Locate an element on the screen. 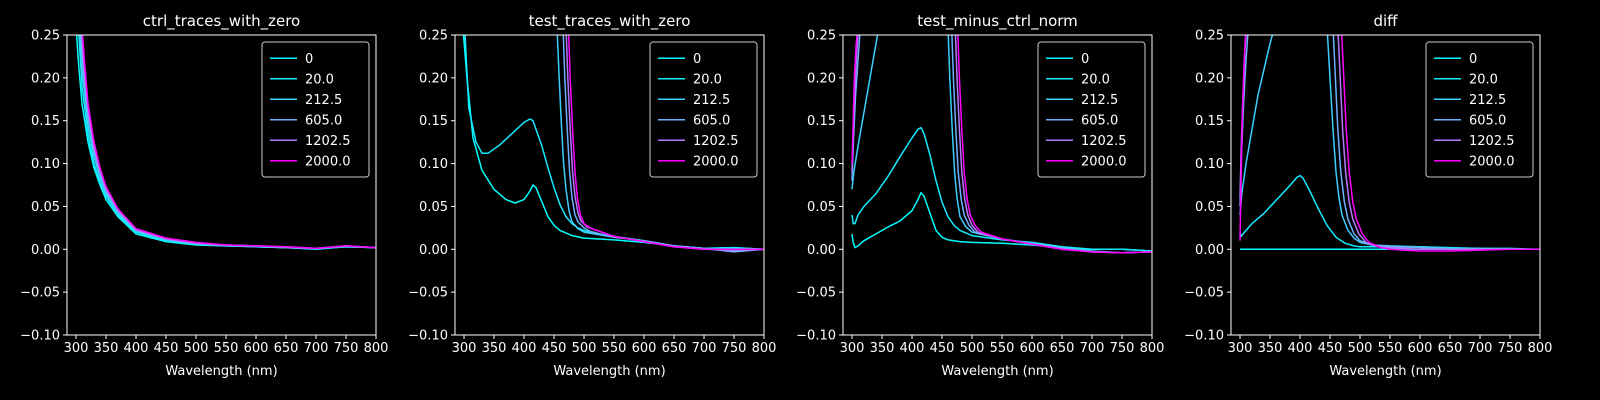  series-group is located at coordinates (225, 143).